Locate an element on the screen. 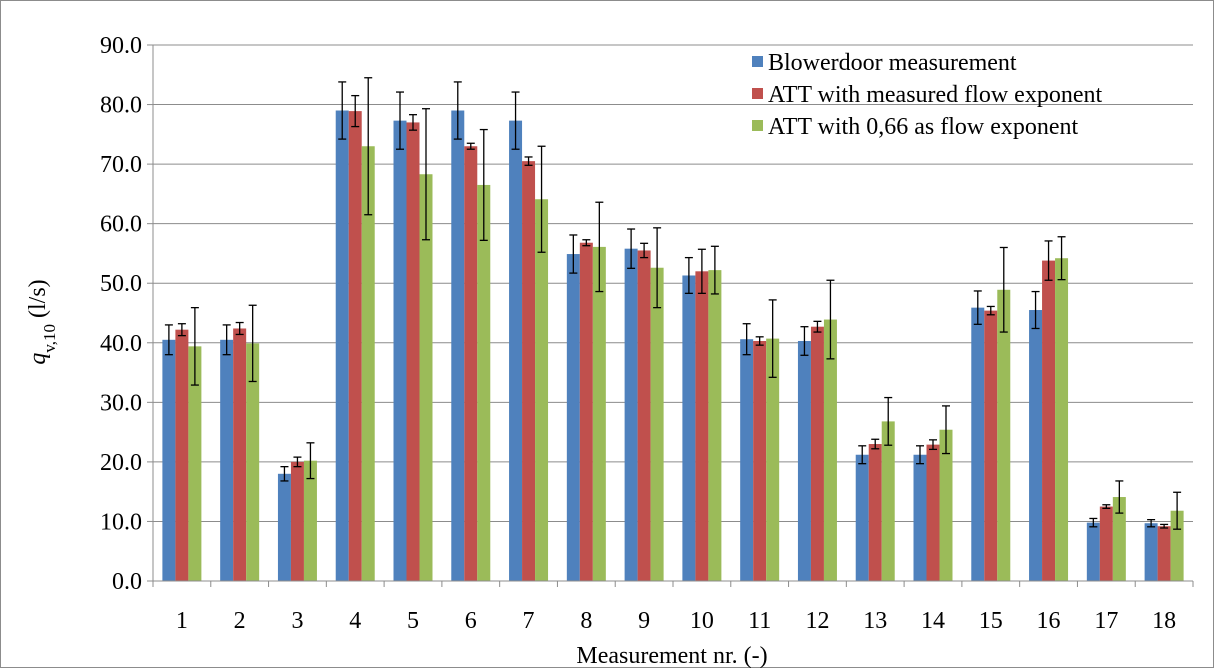 The width and height of the screenshot is (1214, 668). legend-label: Blowerdoor measurement is located at coordinates (892, 63).